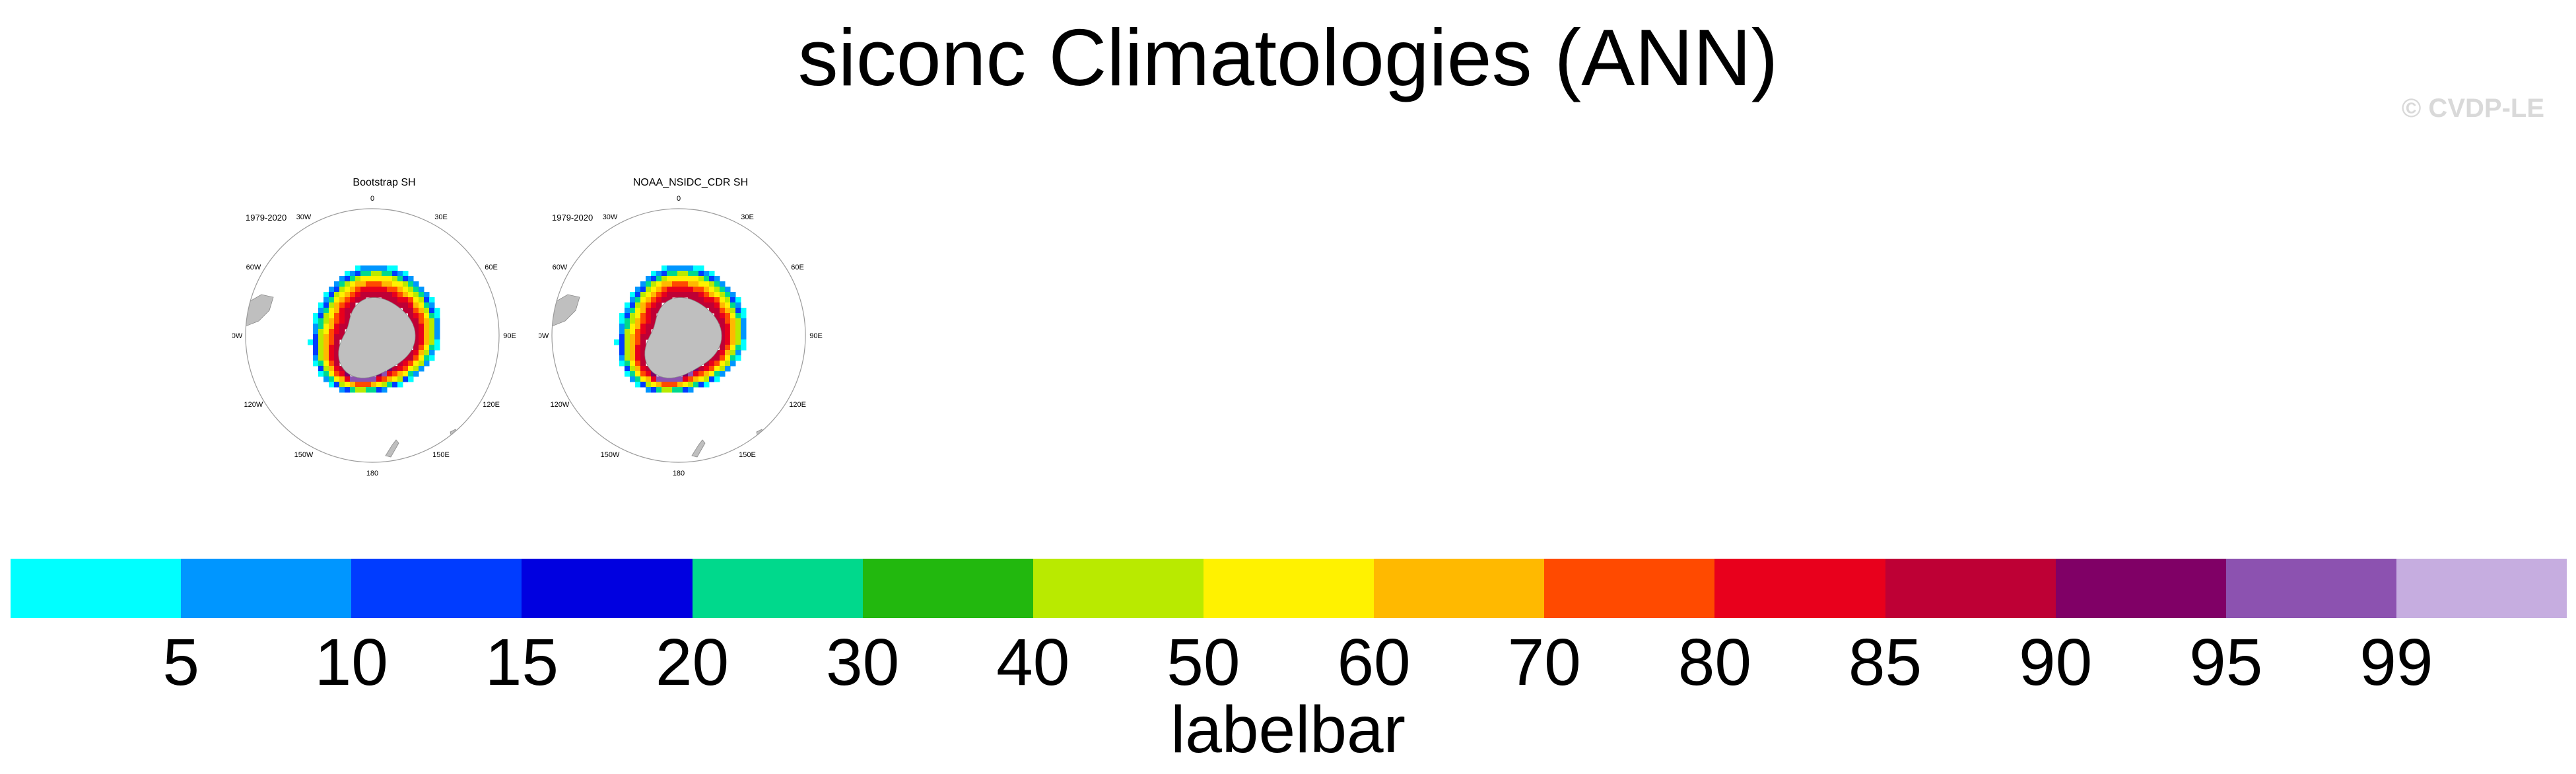  I want to click on colorbar, so click(1289, 589).